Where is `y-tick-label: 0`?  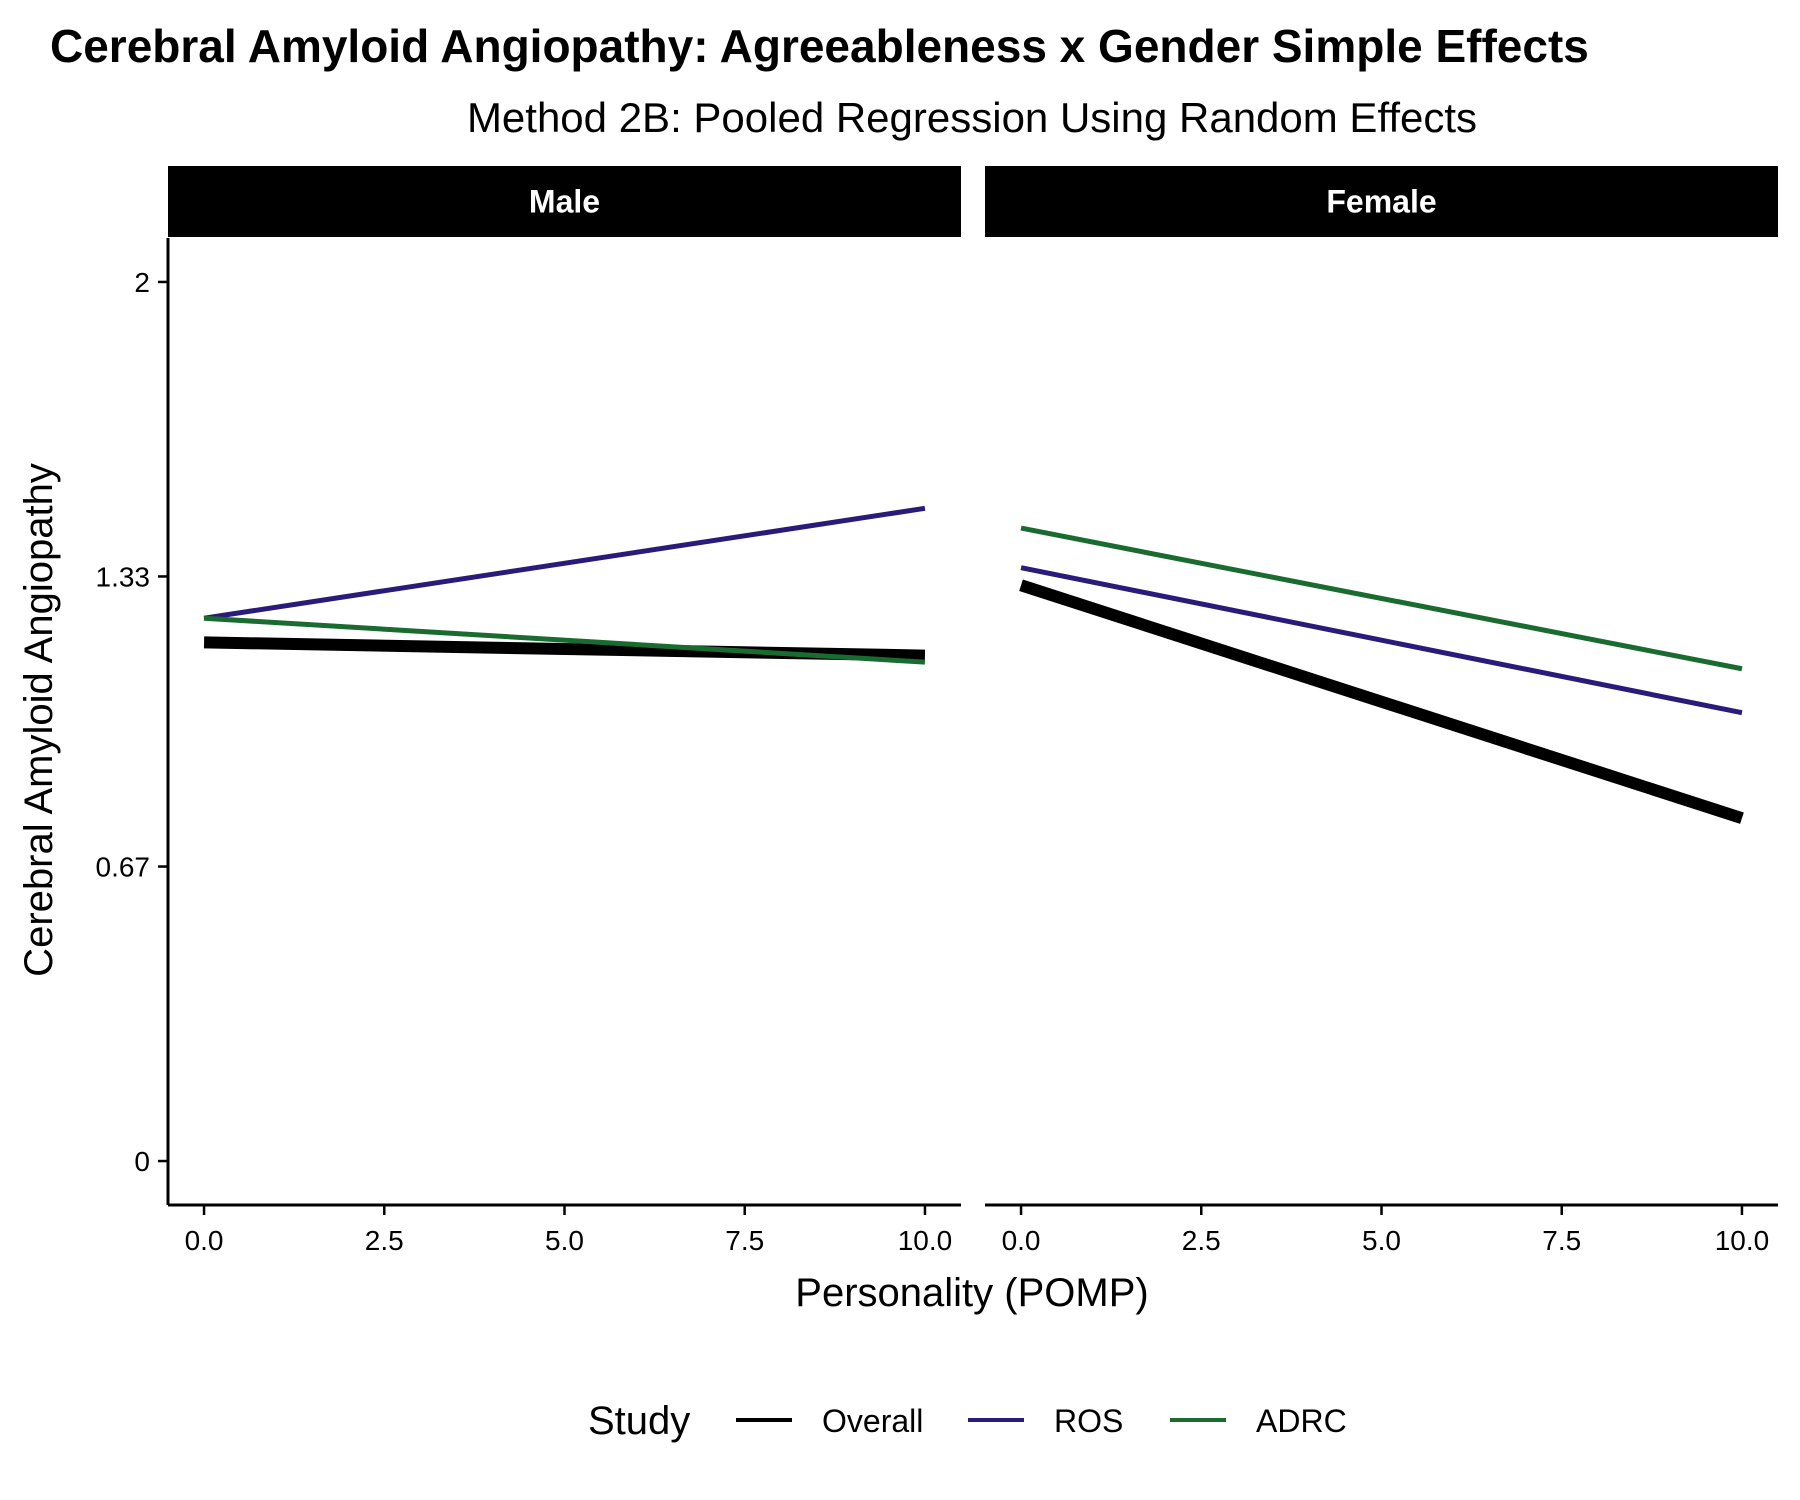
y-tick-label: 0 is located at coordinates (142, 1161).